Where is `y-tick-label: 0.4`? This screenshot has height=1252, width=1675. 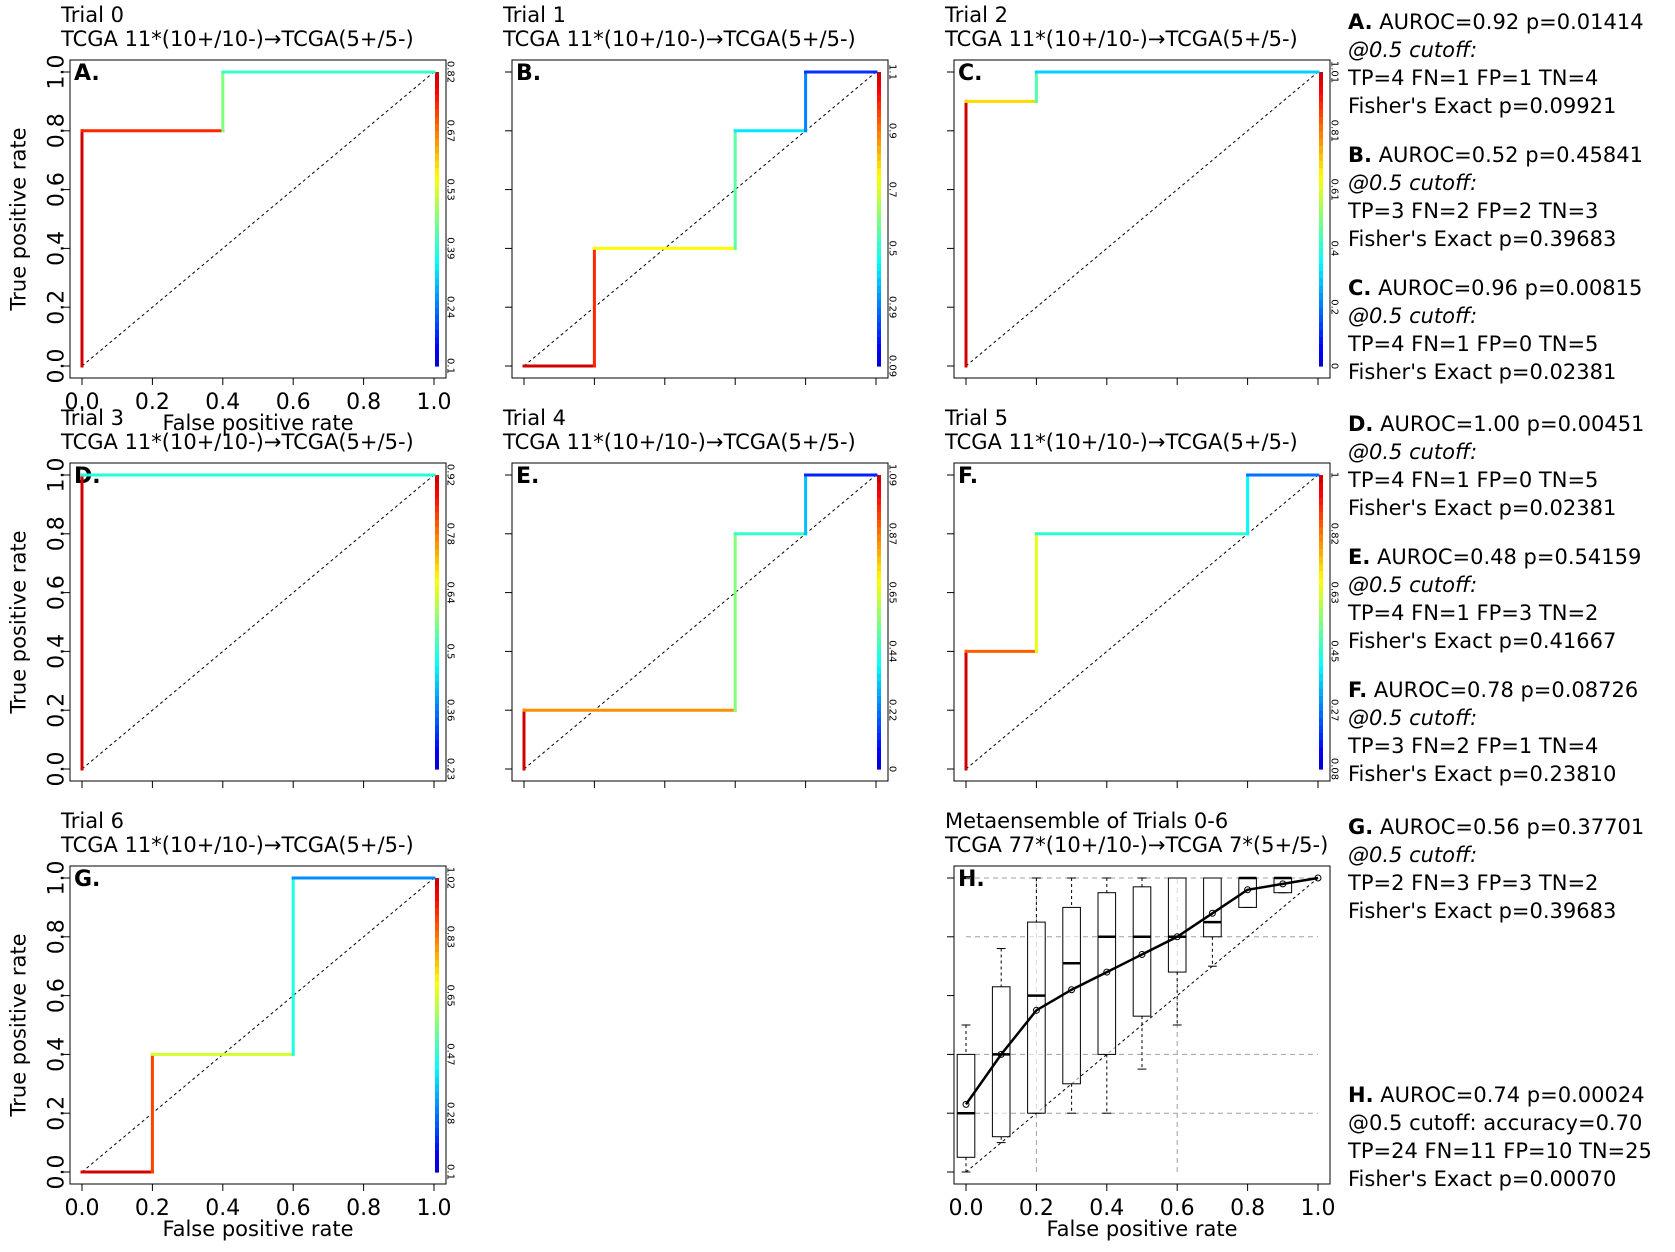
y-tick-label: 0.4 is located at coordinates (57, 1054).